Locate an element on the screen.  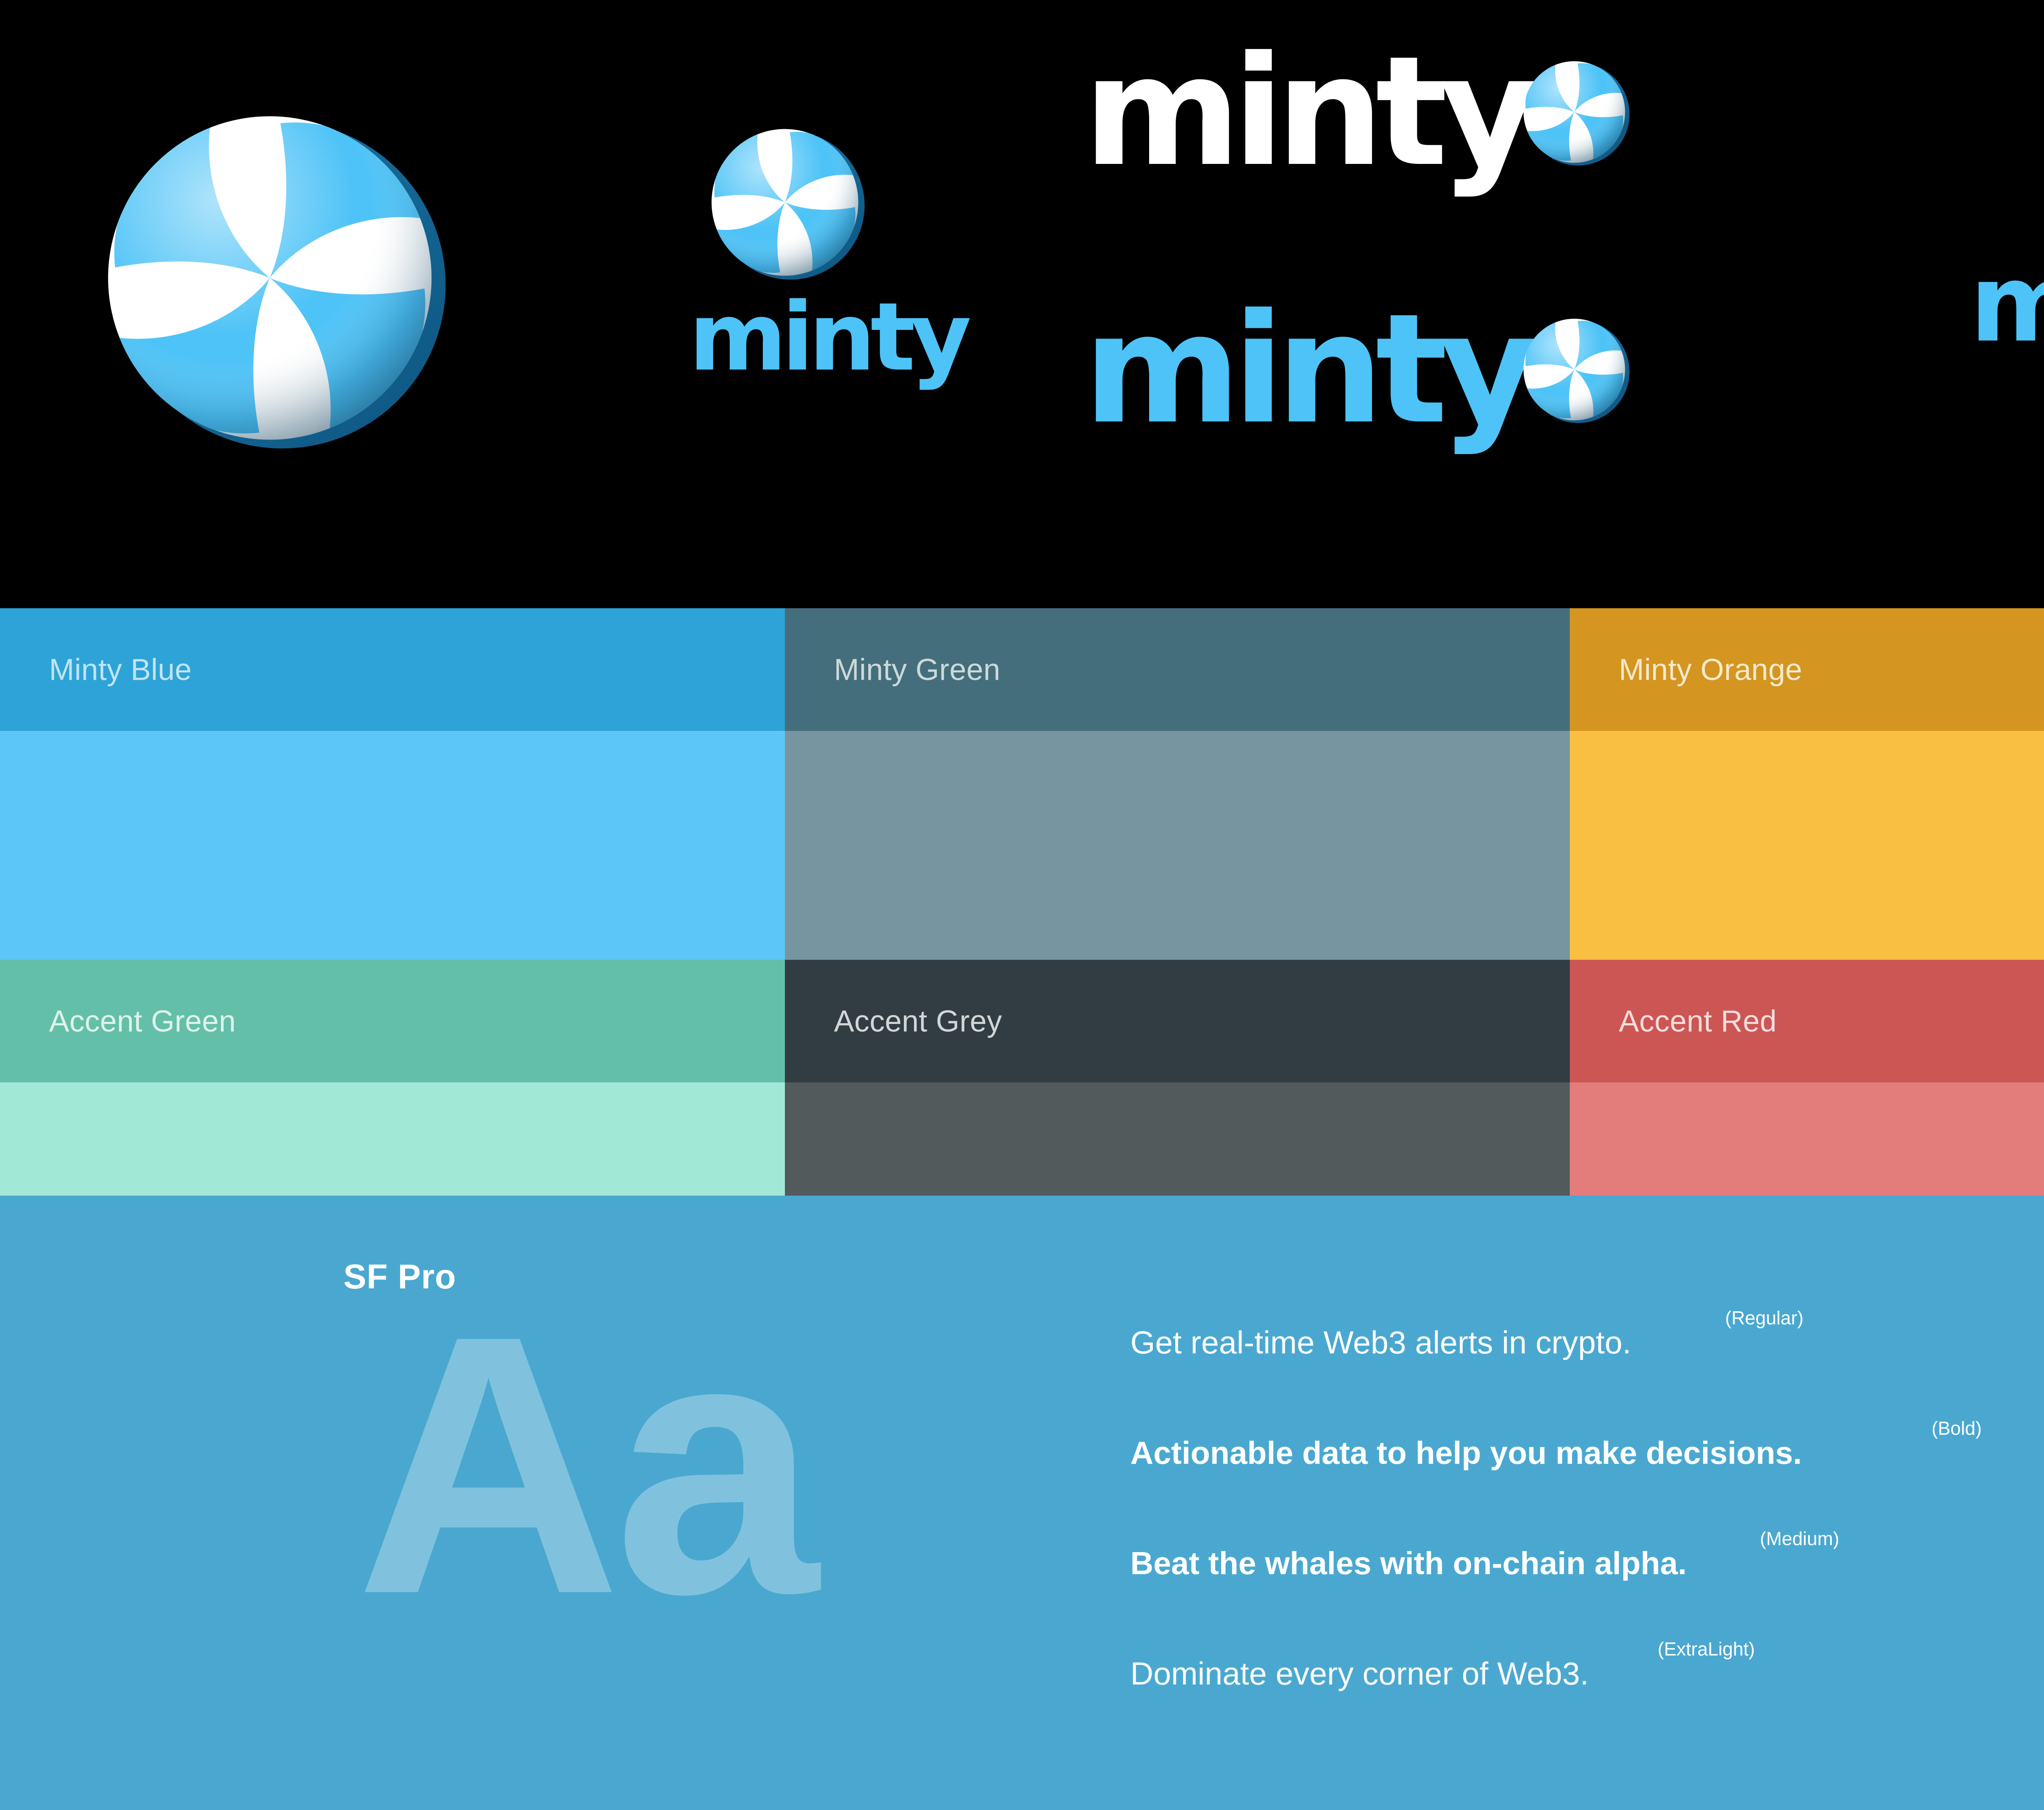
lockup-vertical: minty is located at coordinates (830, 257).